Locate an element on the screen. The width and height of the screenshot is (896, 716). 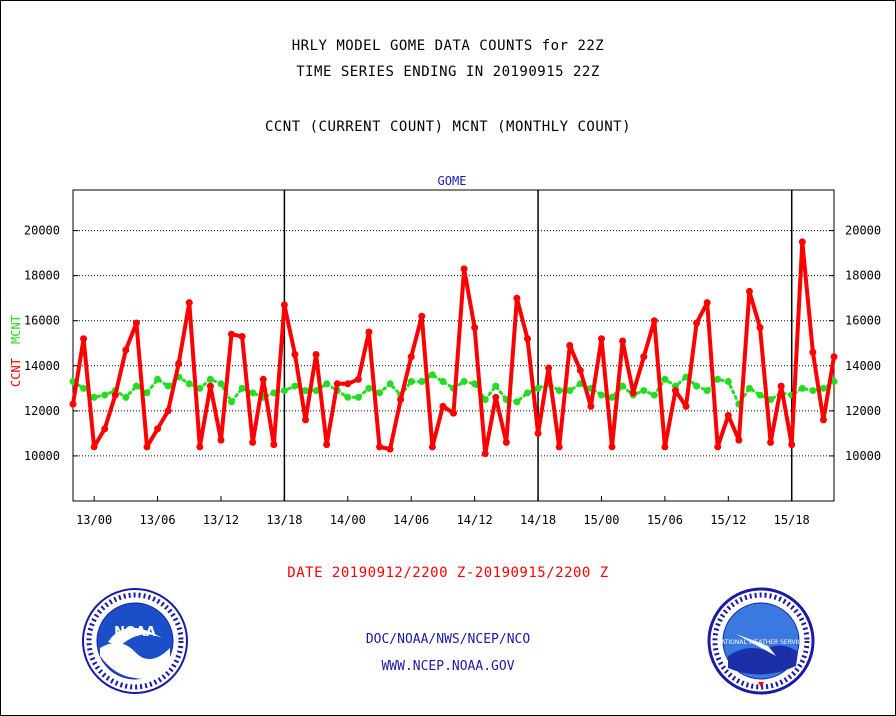
x-tick-label: 15/18 is located at coordinates (792, 520).